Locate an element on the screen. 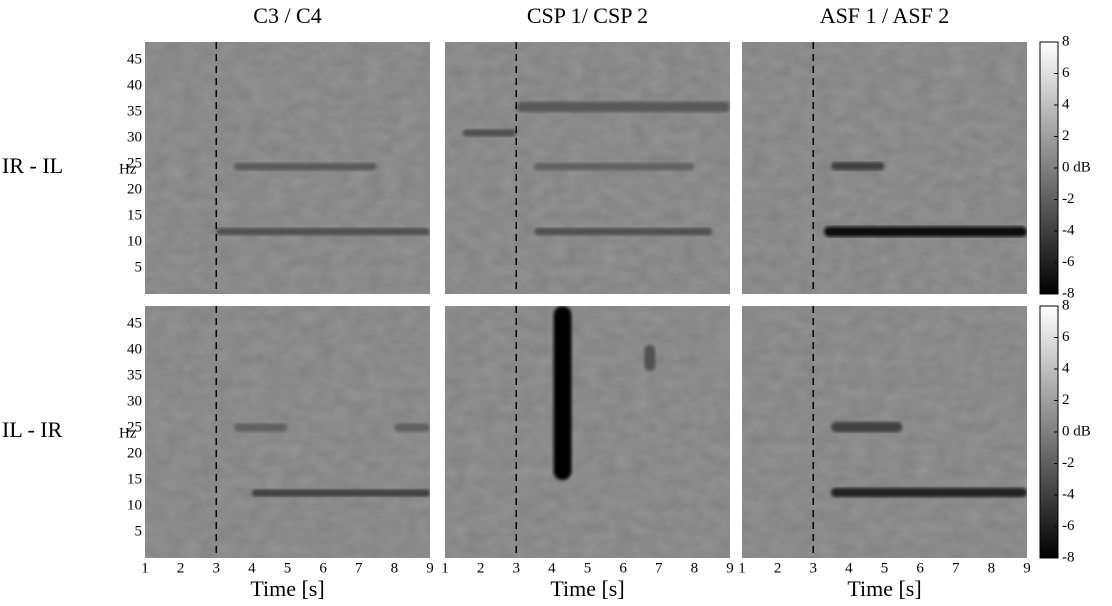 Image resolution: width=1112 pixels, height=606 pixels. row-label: IL - IR is located at coordinates (32, 429).